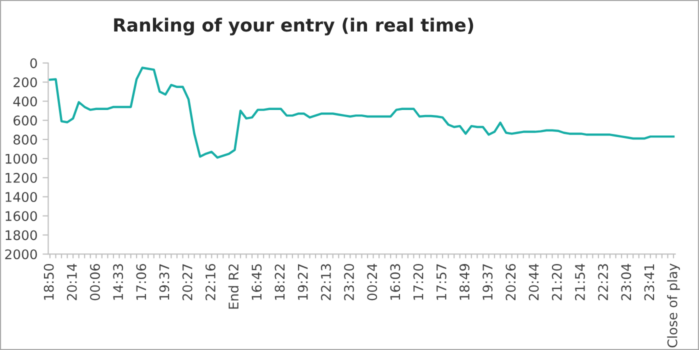 This screenshot has width=699, height=350. I want to click on x-tick-label: 00:24, so click(372, 282).